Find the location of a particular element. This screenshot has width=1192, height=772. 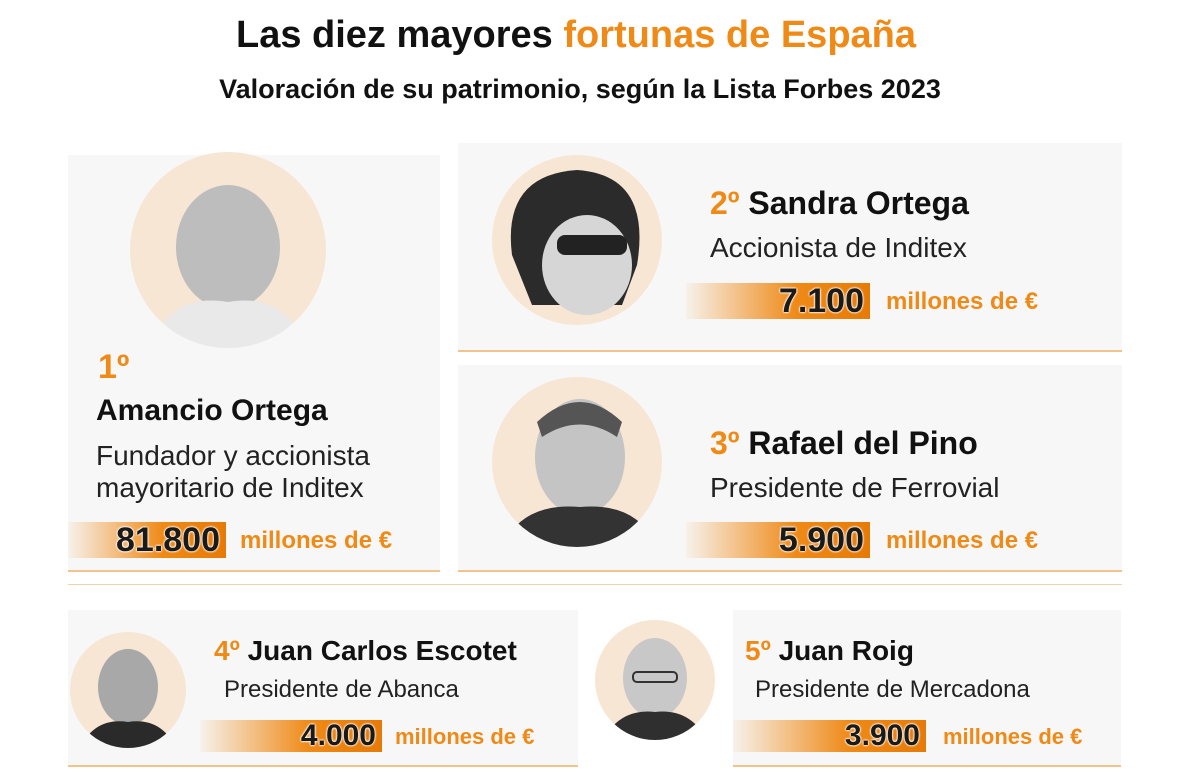

value-bar: 4.000 is located at coordinates (291, 736).